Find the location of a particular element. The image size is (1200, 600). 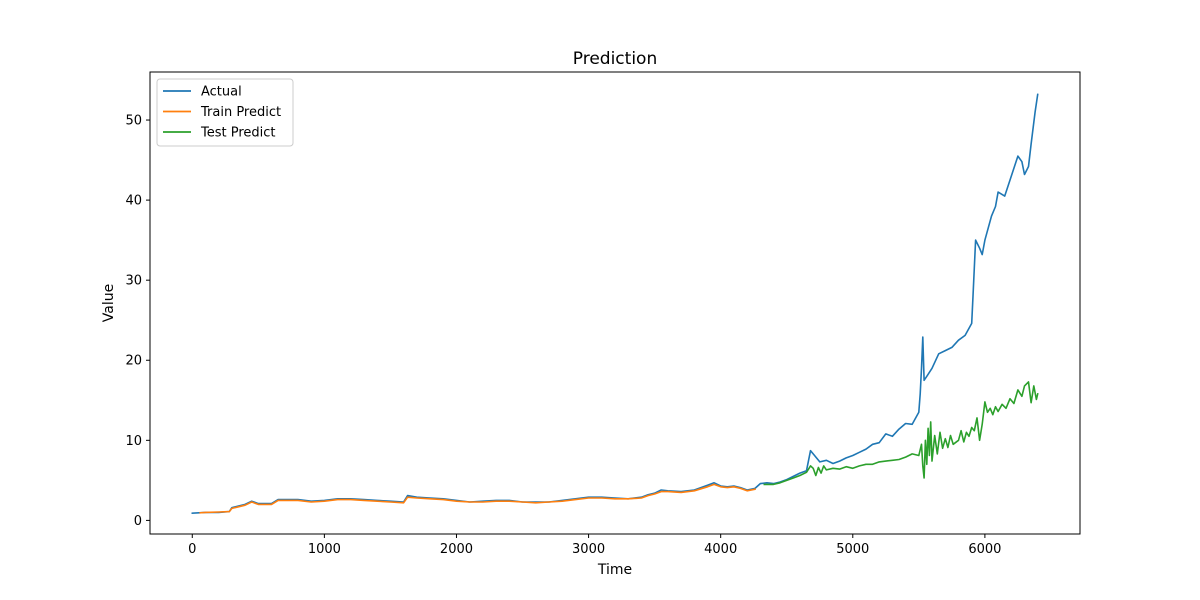

series-line-test-predict is located at coordinates (901, 433).